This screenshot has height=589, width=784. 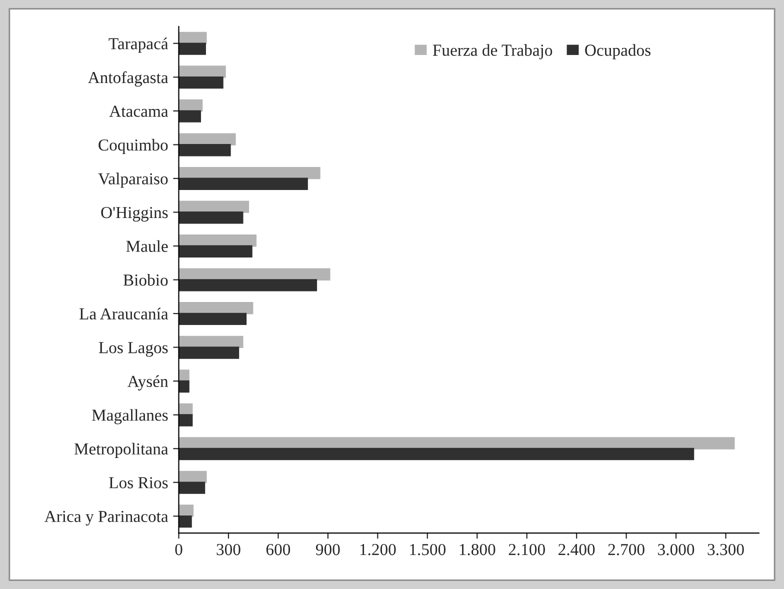 What do you see at coordinates (121, 450) in the screenshot?
I see `y-tick-label: Metropolitana` at bounding box center [121, 450].